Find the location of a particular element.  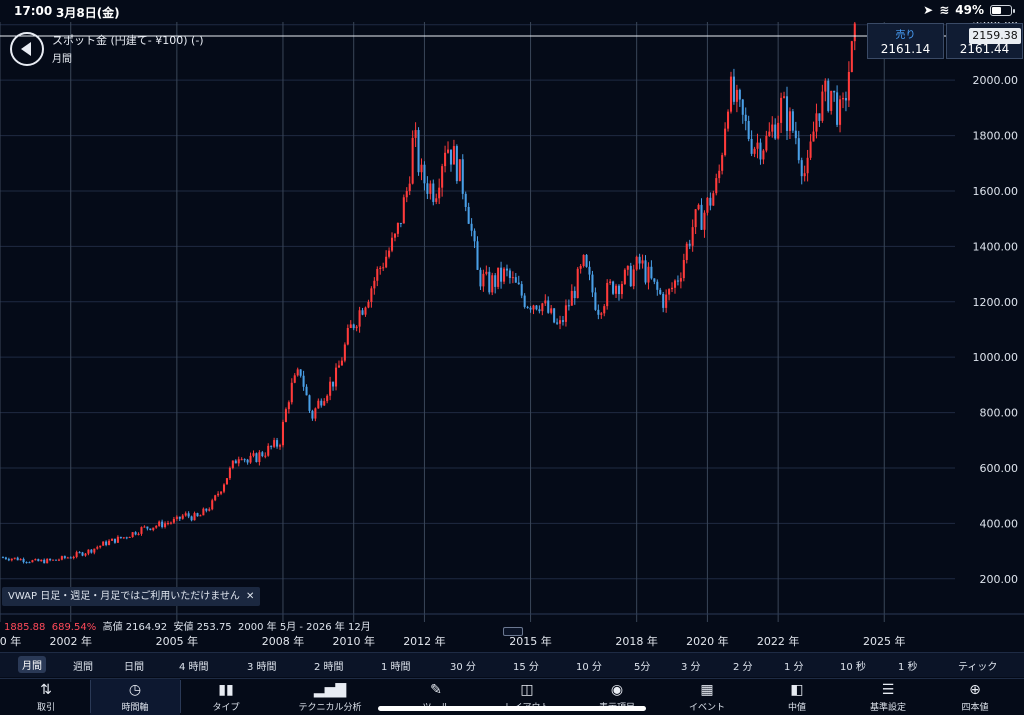

timeframe-9: 10 分 is located at coordinates (589, 667).